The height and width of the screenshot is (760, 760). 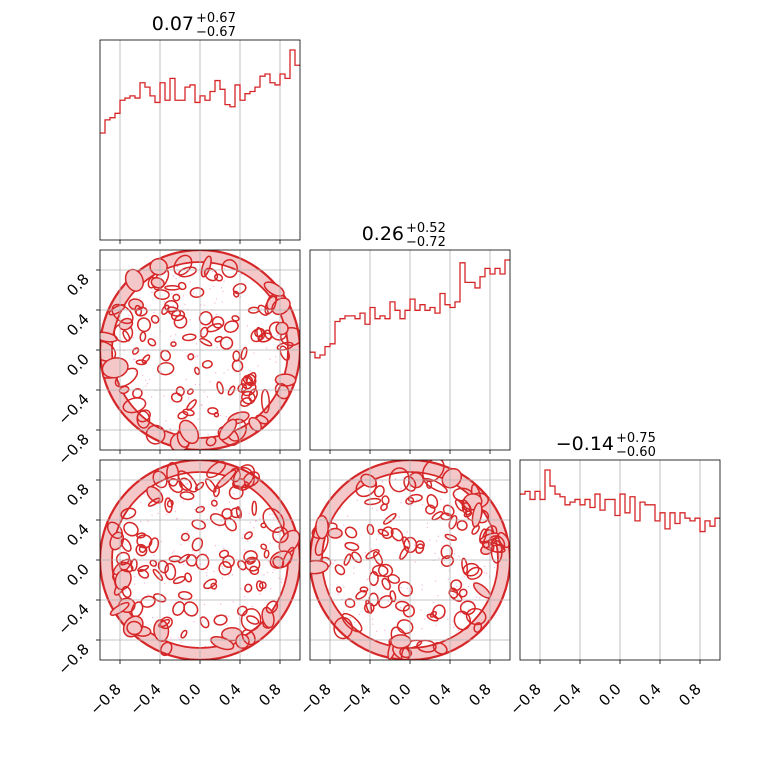 What do you see at coordinates (73, 659) in the screenshot?
I see `y-tick-label: −0.8` at bounding box center [73, 659].